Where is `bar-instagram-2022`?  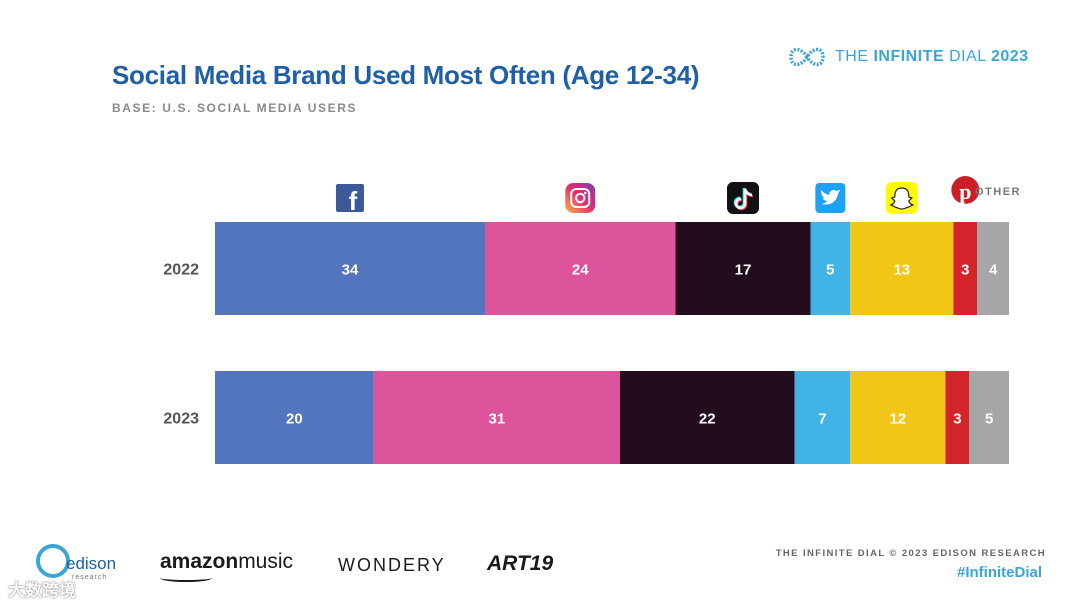 bar-instagram-2022 is located at coordinates (580, 268).